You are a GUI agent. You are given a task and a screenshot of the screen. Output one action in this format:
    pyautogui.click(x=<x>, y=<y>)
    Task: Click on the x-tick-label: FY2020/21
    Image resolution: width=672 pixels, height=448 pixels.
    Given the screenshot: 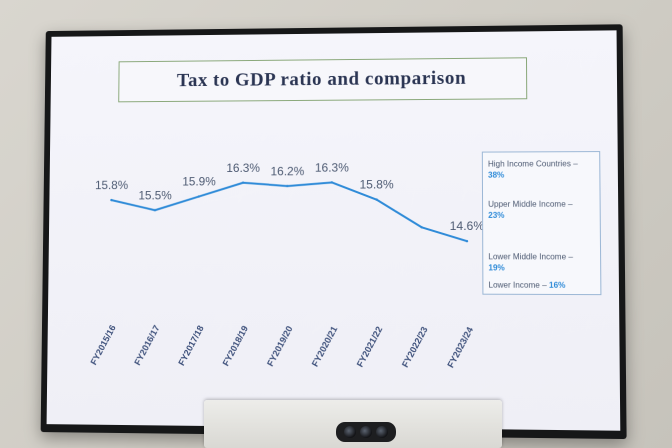 What is the action you would take?
    pyautogui.click(x=325, y=346)
    